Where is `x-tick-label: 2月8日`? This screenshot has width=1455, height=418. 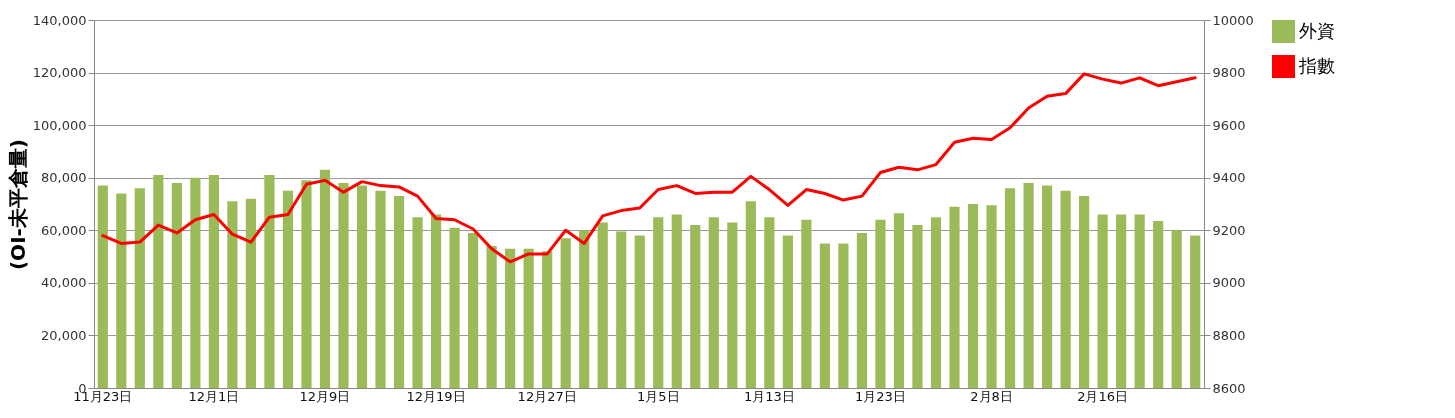 x-tick-label: 2月8日 is located at coordinates (991, 396).